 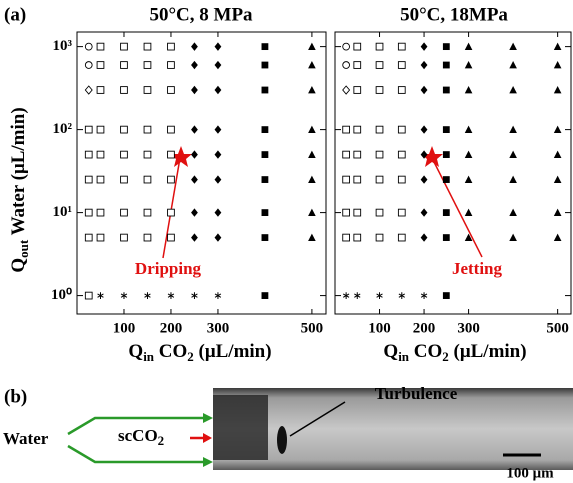 I want to click on flow-line, so click(x=136, y=454).